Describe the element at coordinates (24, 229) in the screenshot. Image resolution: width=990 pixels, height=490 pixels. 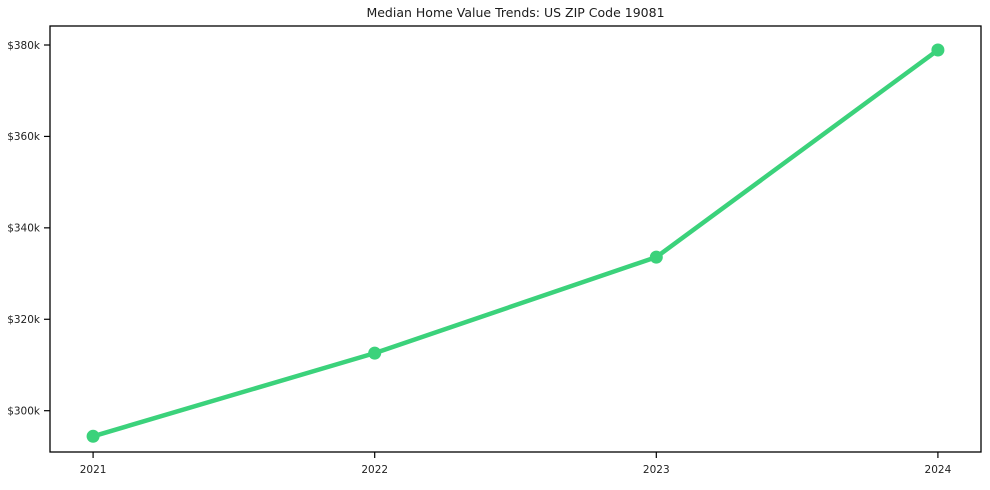
I see `y-axis-tick-label: $340k` at that location.